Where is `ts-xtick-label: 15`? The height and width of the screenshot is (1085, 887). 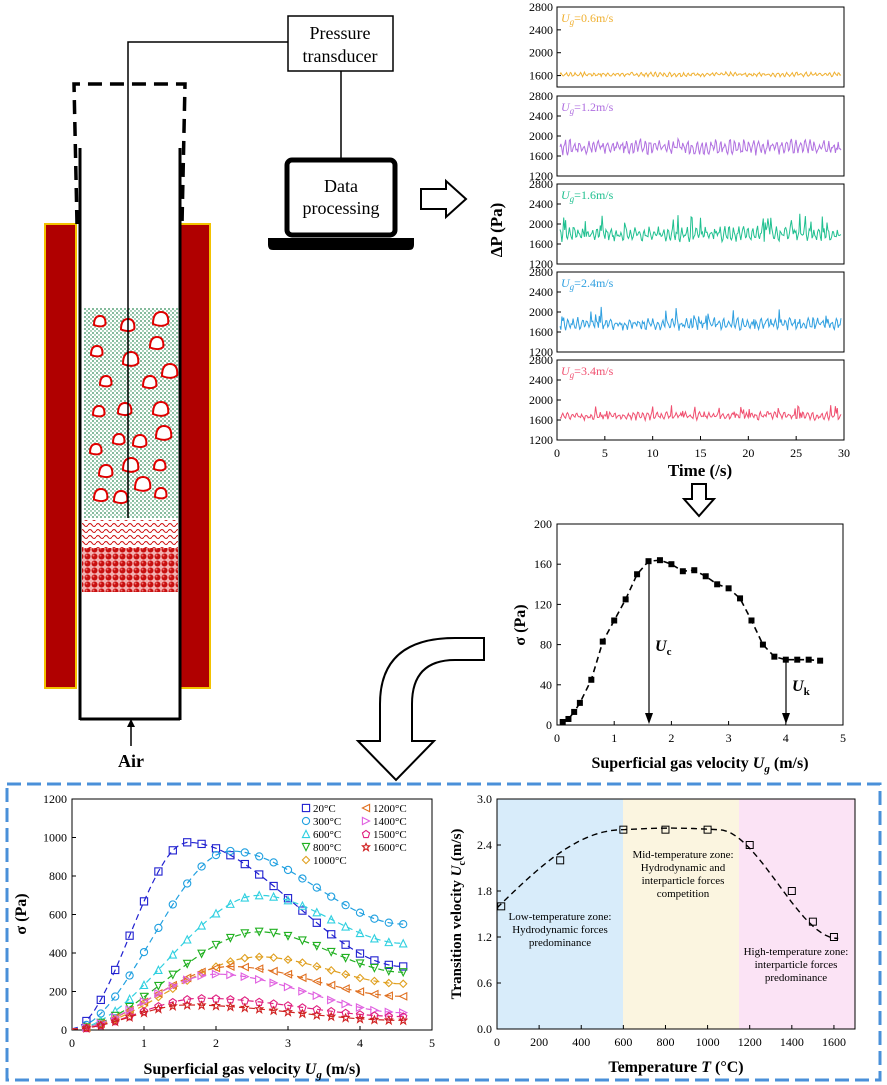
ts-xtick-label: 15 is located at coordinates (701, 453).